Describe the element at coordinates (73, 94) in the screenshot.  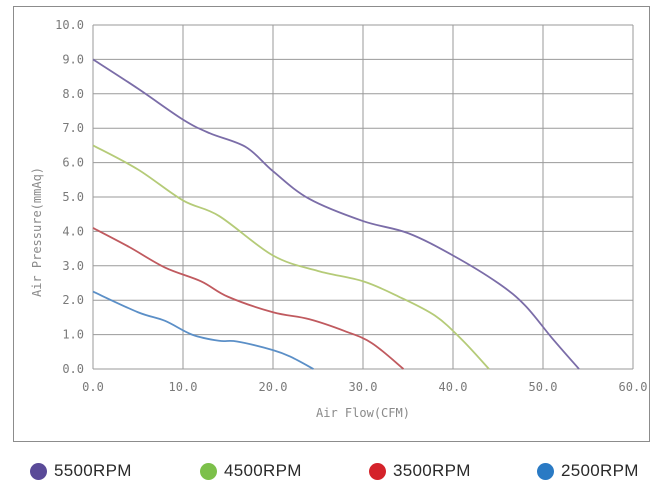
I see `y-tick-label: 8.0` at that location.